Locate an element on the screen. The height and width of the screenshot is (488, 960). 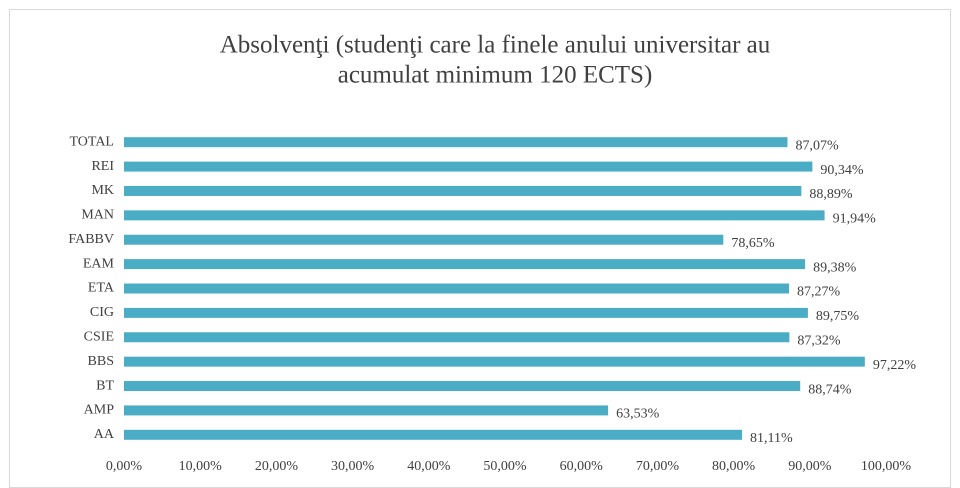
value-label: 88,74% is located at coordinates (830, 389).